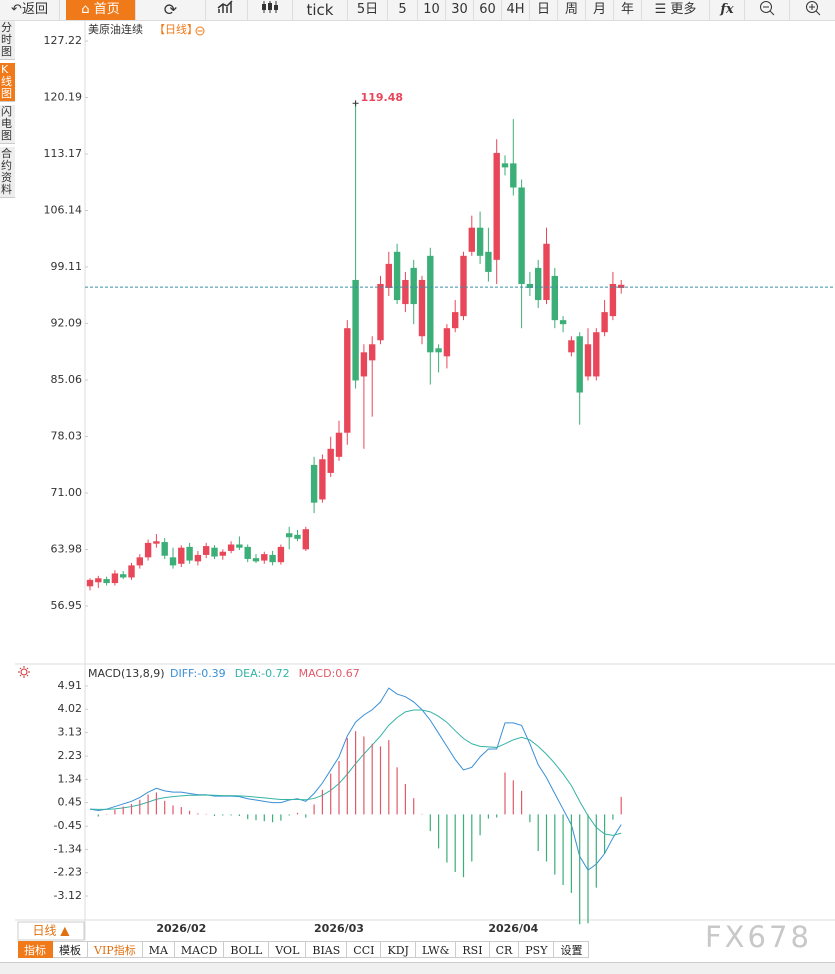 The width and height of the screenshot is (835, 974). What do you see at coordinates (247, 949) in the screenshot?
I see `indicator-tab: BOLL` at bounding box center [247, 949].